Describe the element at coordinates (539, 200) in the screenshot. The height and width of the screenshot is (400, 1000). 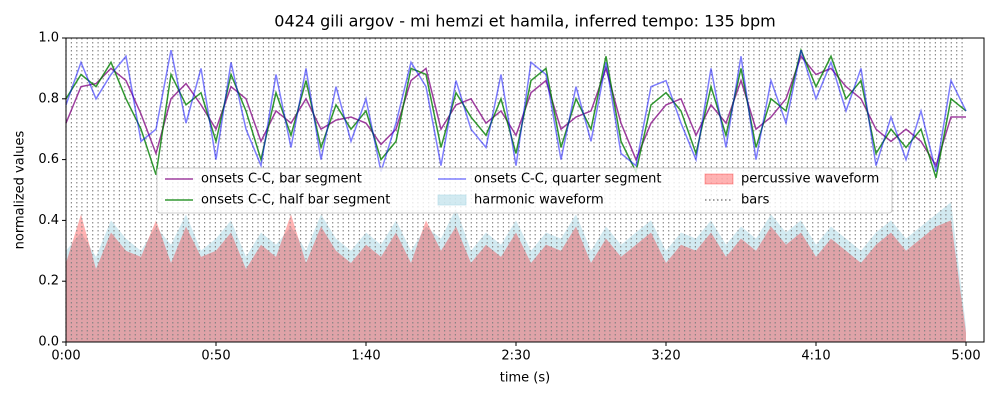
I see `legend-label: harmonic waveform` at that location.